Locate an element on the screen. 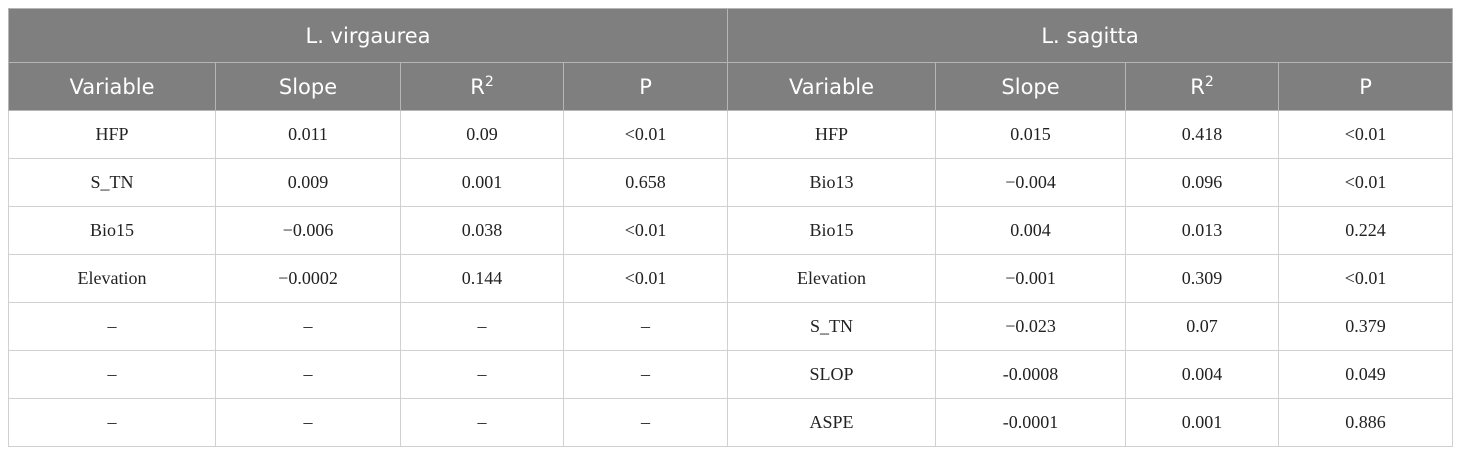 The width and height of the screenshot is (1460, 458). table-row: – – – – SLOP -0.0008 0.004 0.049 is located at coordinates (731, 374).